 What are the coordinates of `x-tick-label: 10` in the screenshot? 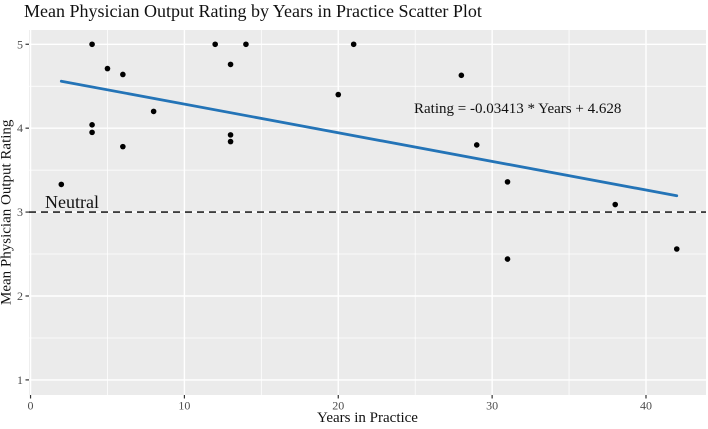 It's located at (184, 406).